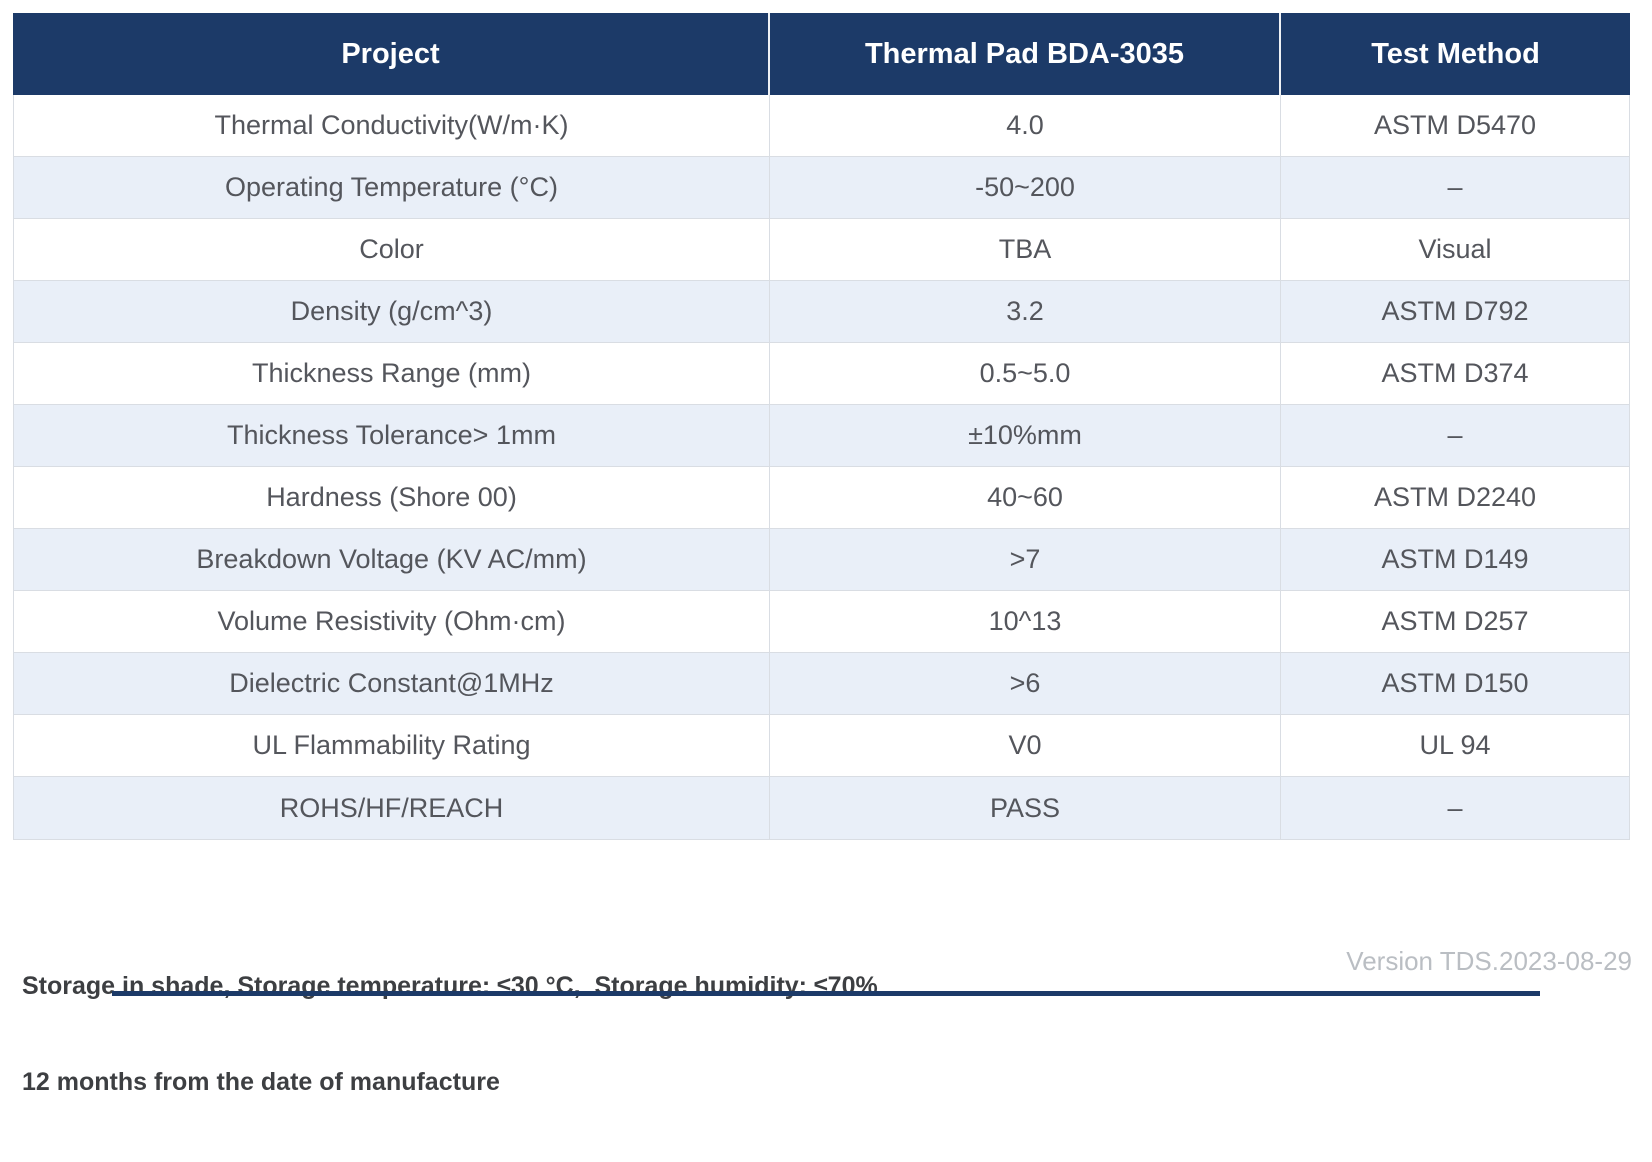  I want to click on table-cell-value: 40~60, so click(1025, 497).